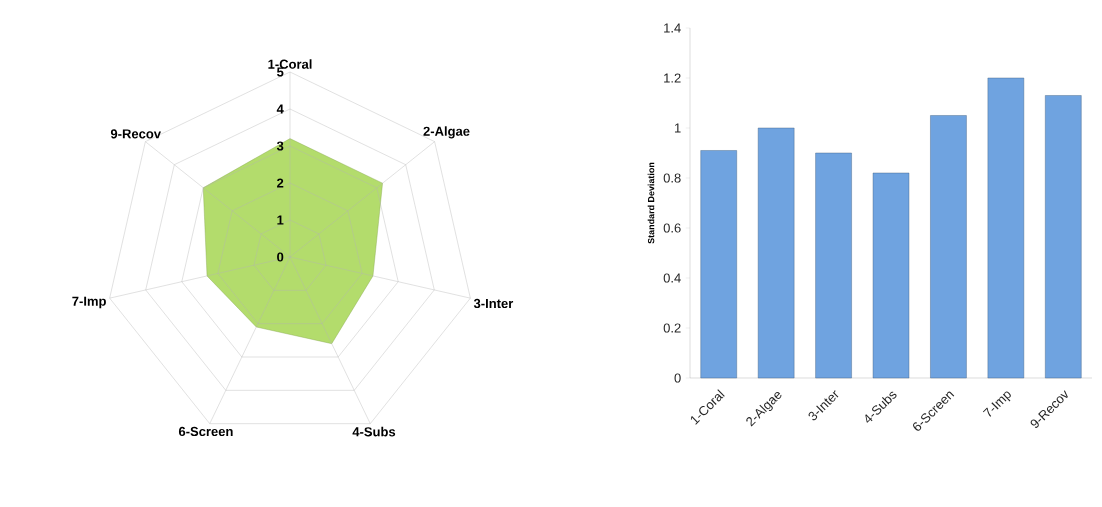  What do you see at coordinates (493, 303) in the screenshot?
I see `spoke-label: 3-Inter` at bounding box center [493, 303].